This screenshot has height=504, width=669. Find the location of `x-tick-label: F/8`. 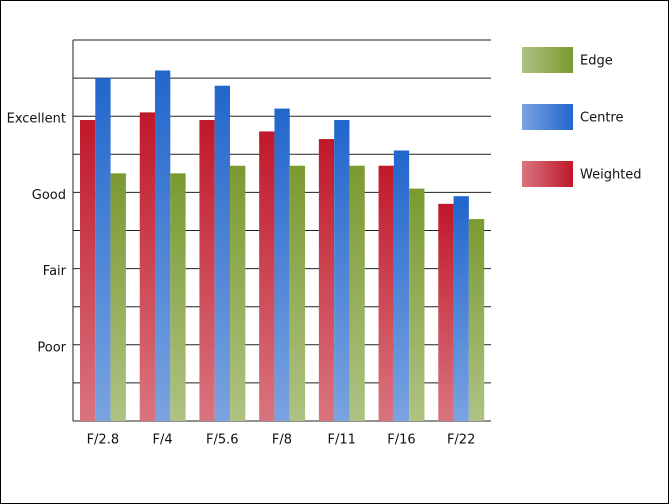

x-tick-label: F/8 is located at coordinates (282, 440).